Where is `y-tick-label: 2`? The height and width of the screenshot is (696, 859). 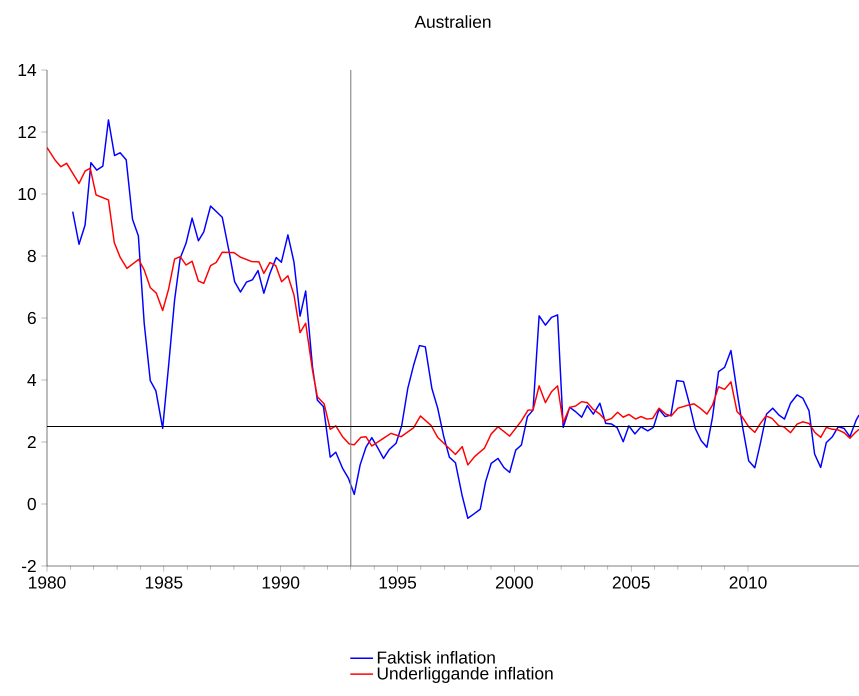 y-tick-label: 2 is located at coordinates (32, 442).